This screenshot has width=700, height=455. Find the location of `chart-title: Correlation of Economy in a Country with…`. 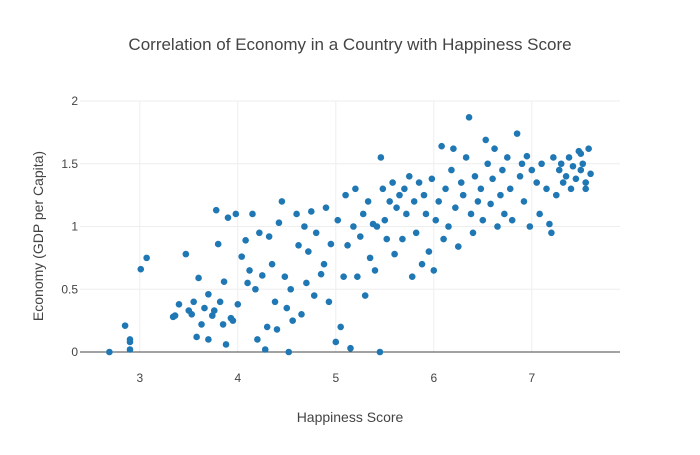

chart-title: Correlation of Economy in a Country with… is located at coordinates (349, 44).